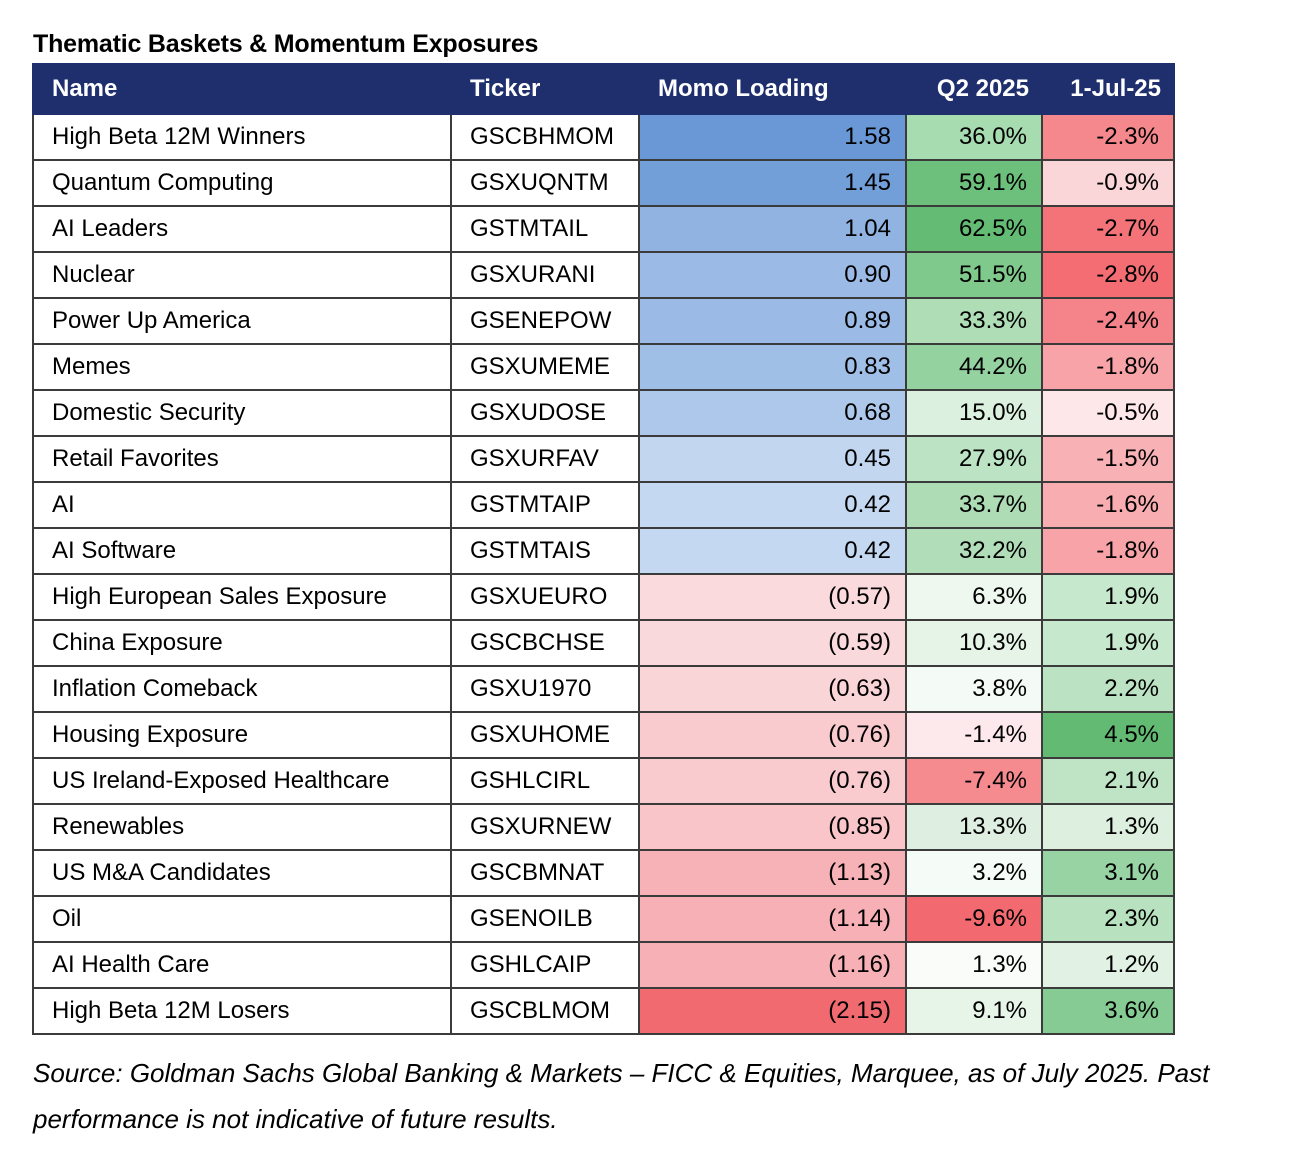 Image resolution: width=1312 pixels, height=1166 pixels. I want to click on momo-loading-cell: 1.45, so click(772, 183).